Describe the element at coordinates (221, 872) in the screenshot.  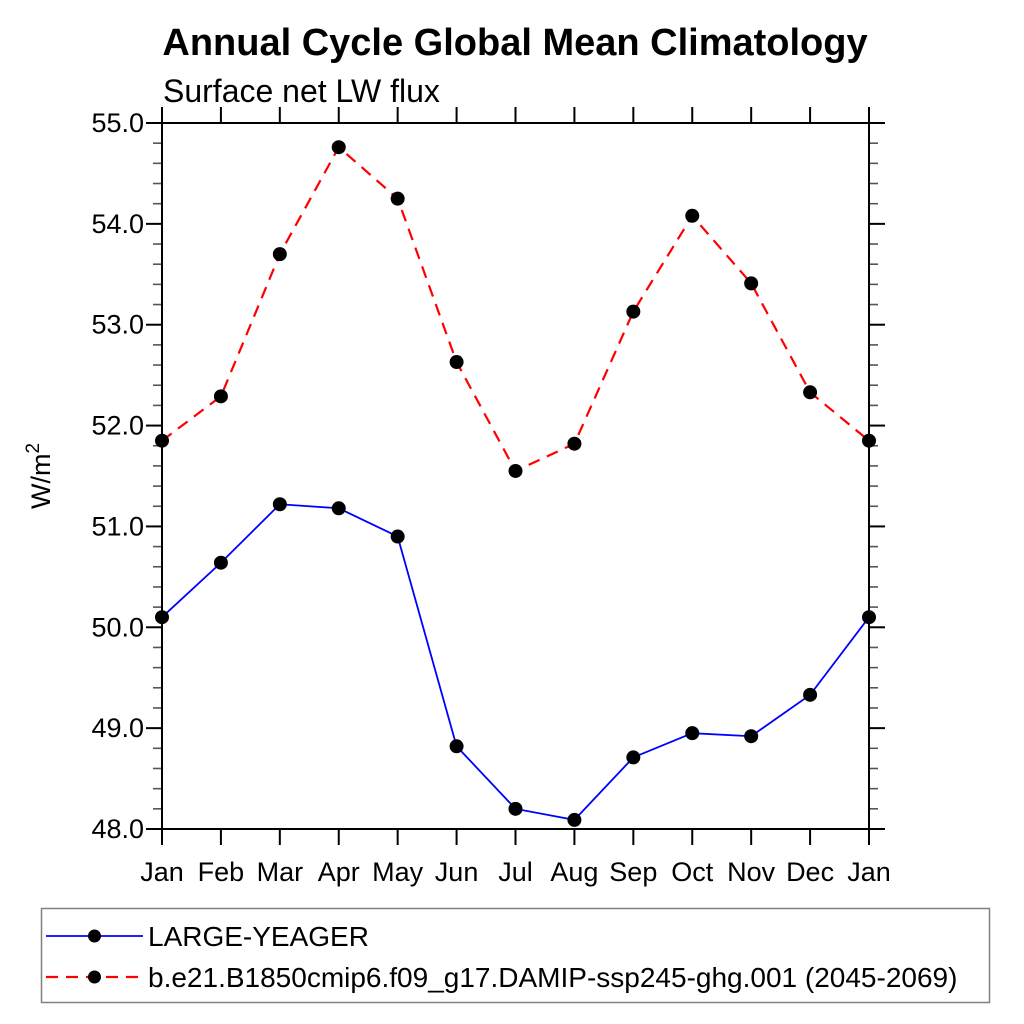
I see `x-tick-label: Feb` at that location.